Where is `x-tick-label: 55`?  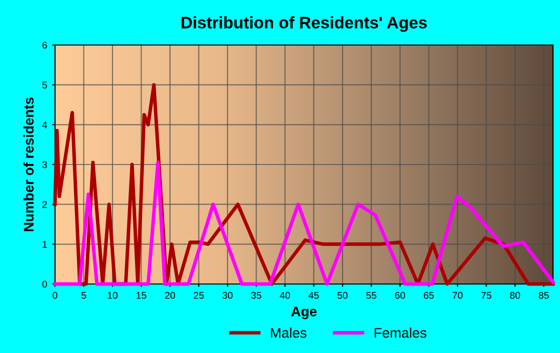
x-tick-label: 55 is located at coordinates (371, 295).